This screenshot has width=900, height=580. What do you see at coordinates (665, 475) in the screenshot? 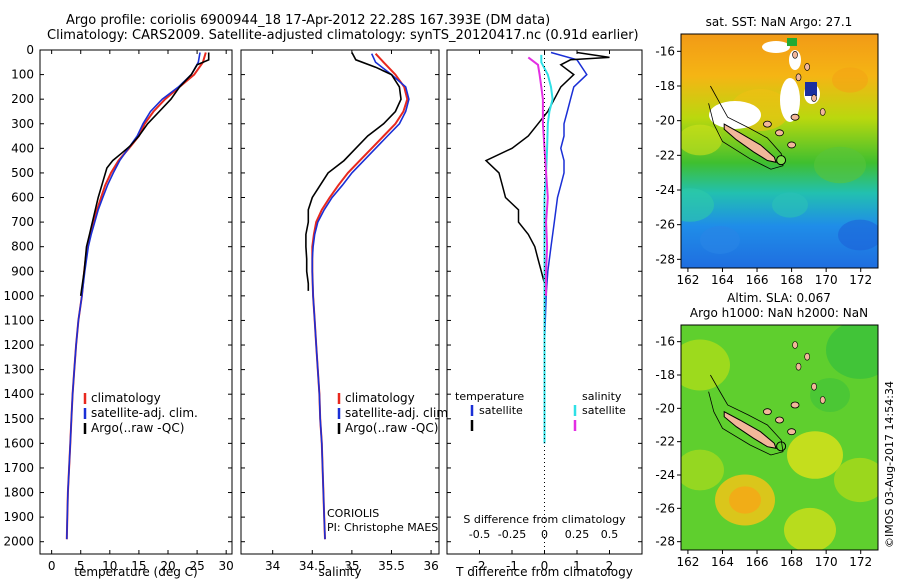
I see `map-y-tick-label: -24` at bounding box center [665, 475].